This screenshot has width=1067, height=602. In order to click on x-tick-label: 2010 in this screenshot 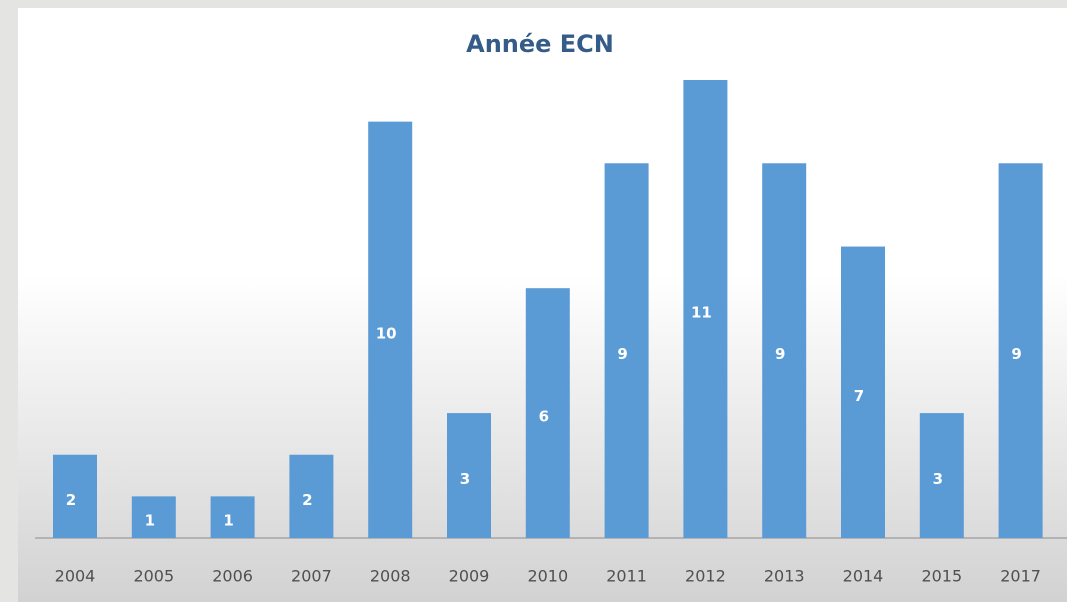, I will do `click(547, 576)`.